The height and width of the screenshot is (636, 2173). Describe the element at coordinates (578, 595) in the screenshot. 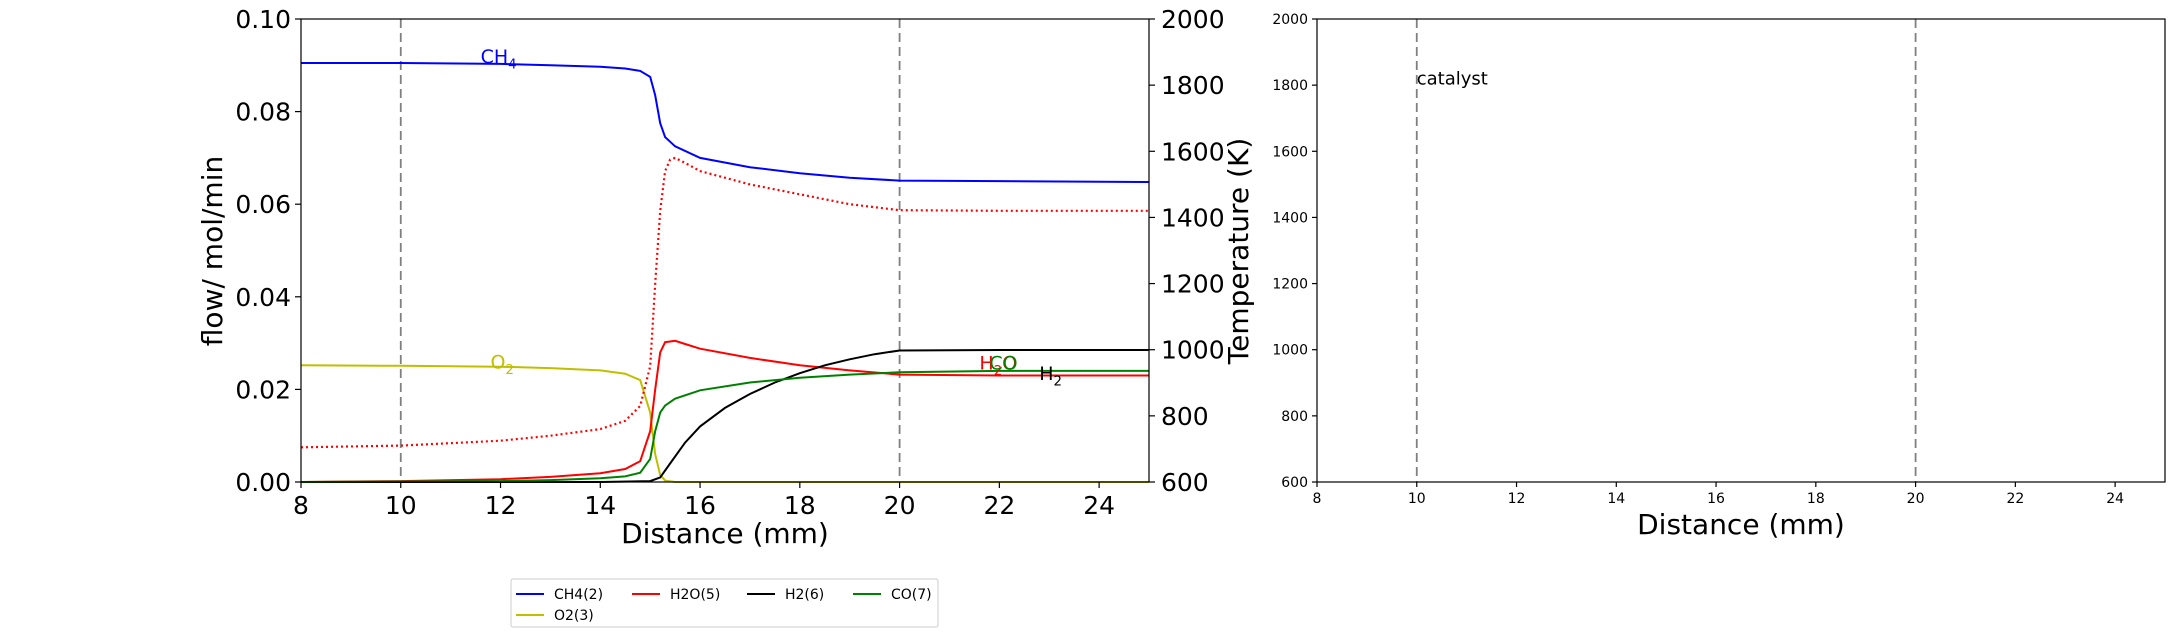

I see `legend-label: CH4(2)` at that location.